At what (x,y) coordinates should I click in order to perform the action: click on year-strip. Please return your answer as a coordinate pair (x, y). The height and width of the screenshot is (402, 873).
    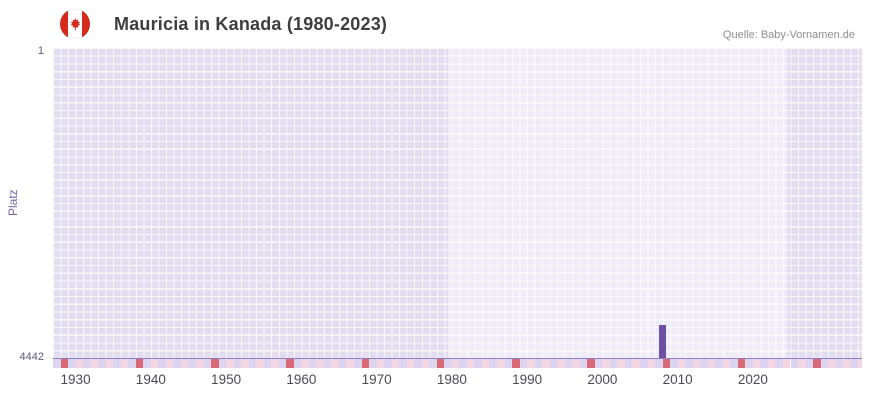
    Looking at the image, I should click on (457, 363).